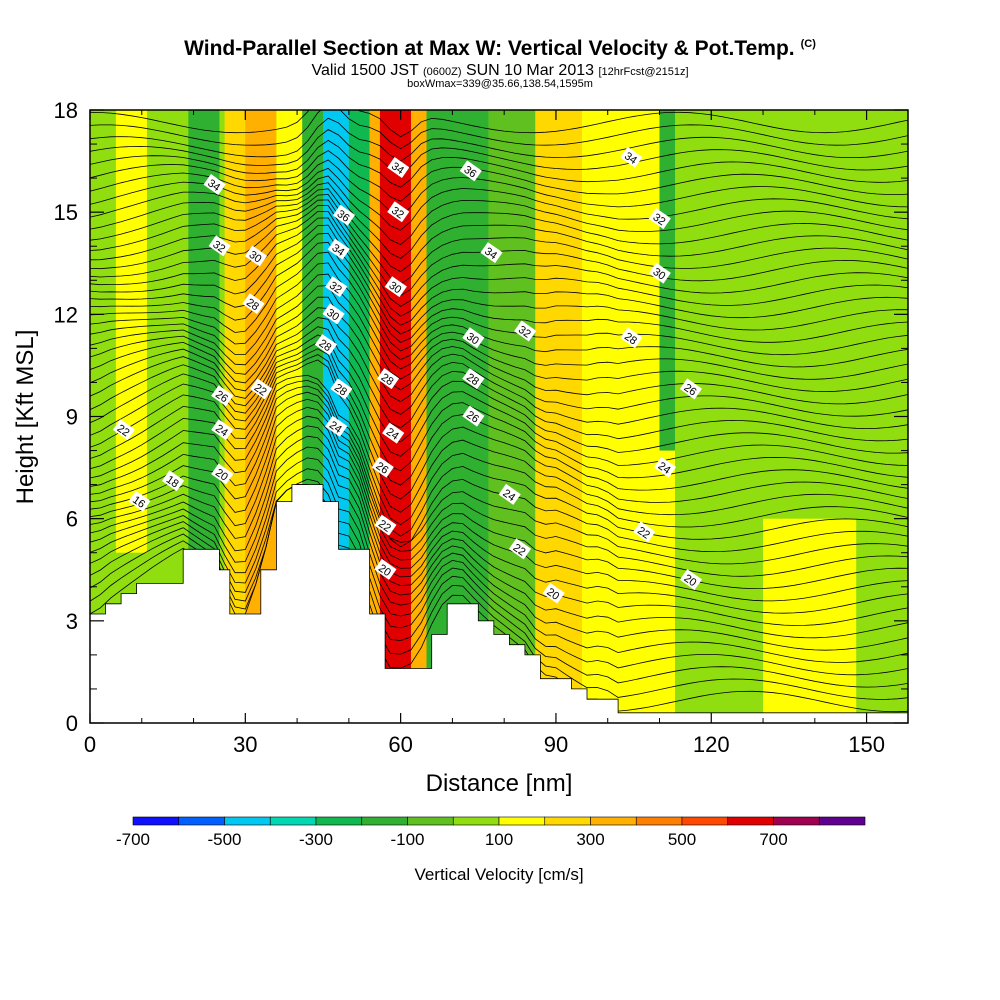 The width and height of the screenshot is (1000, 1000). What do you see at coordinates (66, 314) in the screenshot?
I see `y-tick-label: 12` at bounding box center [66, 314].